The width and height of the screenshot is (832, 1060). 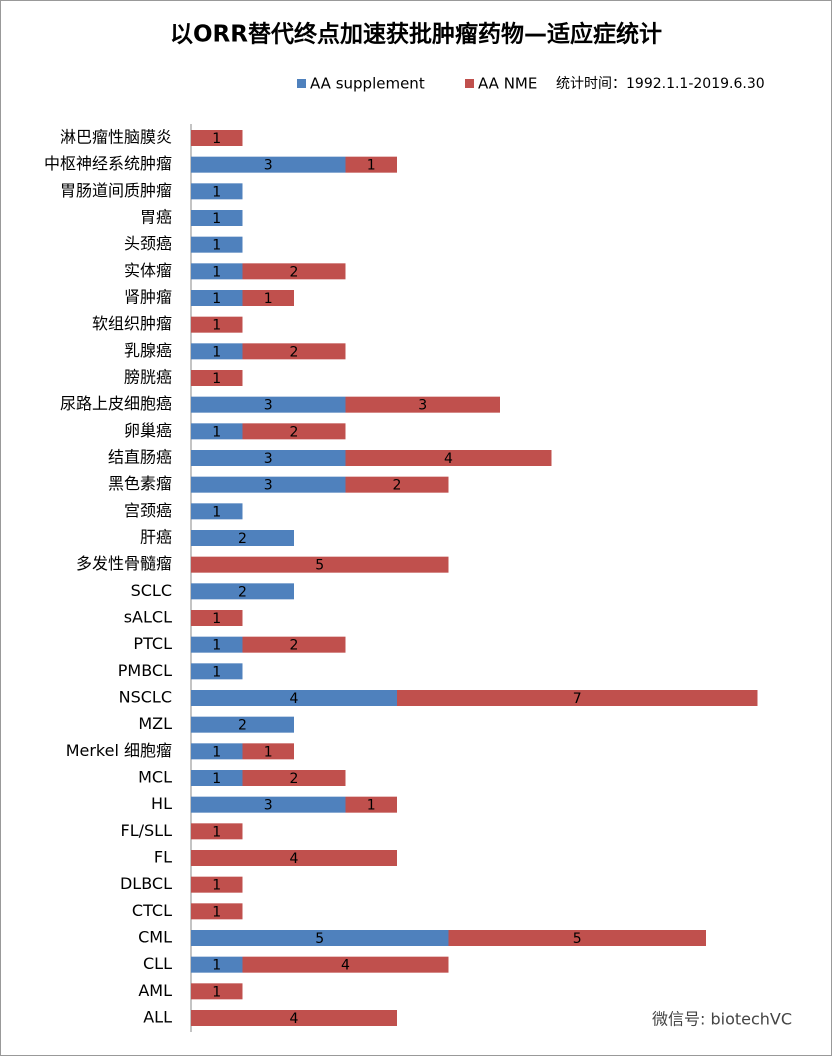 What do you see at coordinates (722, 1019) in the screenshot?
I see `watermark: 微信号: biotechVC` at bounding box center [722, 1019].